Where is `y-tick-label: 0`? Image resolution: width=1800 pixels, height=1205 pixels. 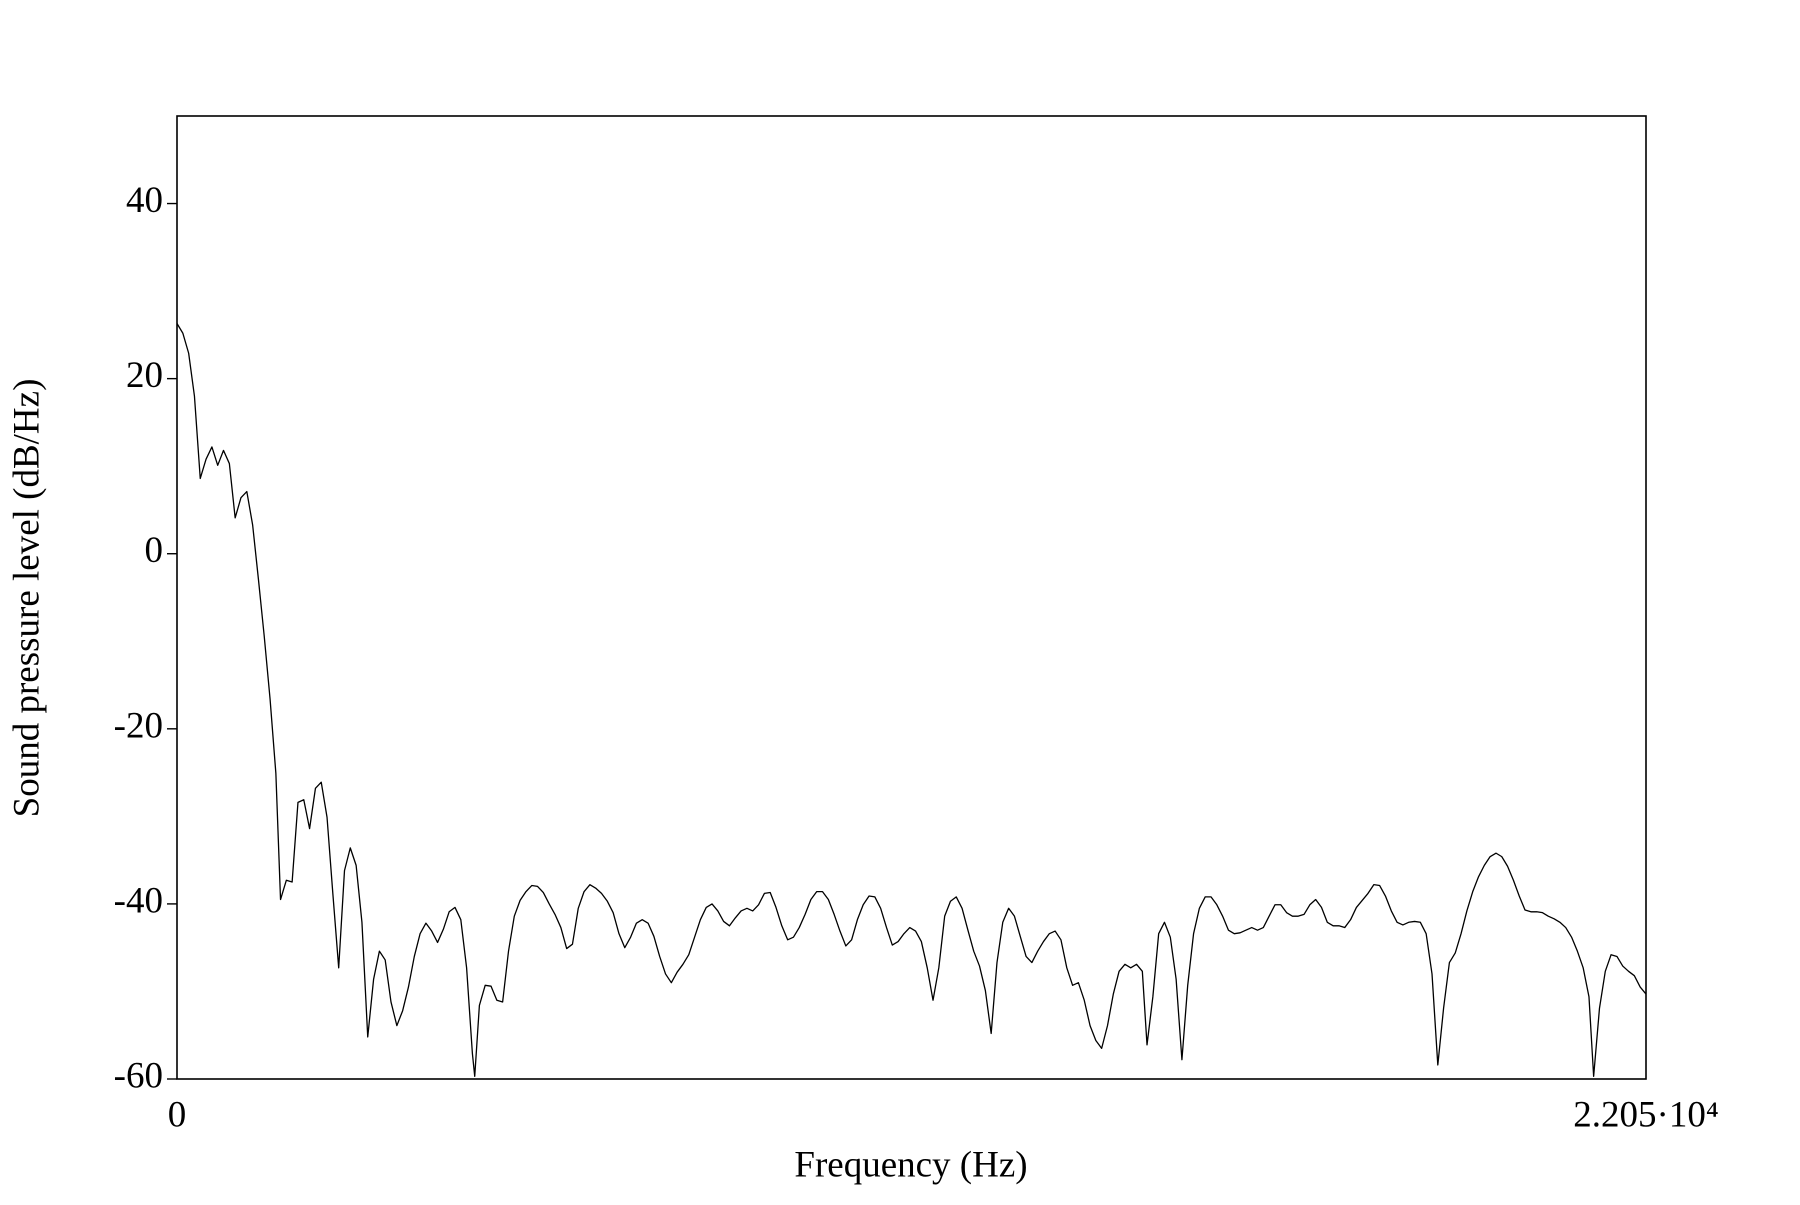
y-tick-label: 0 is located at coordinates (154, 550).